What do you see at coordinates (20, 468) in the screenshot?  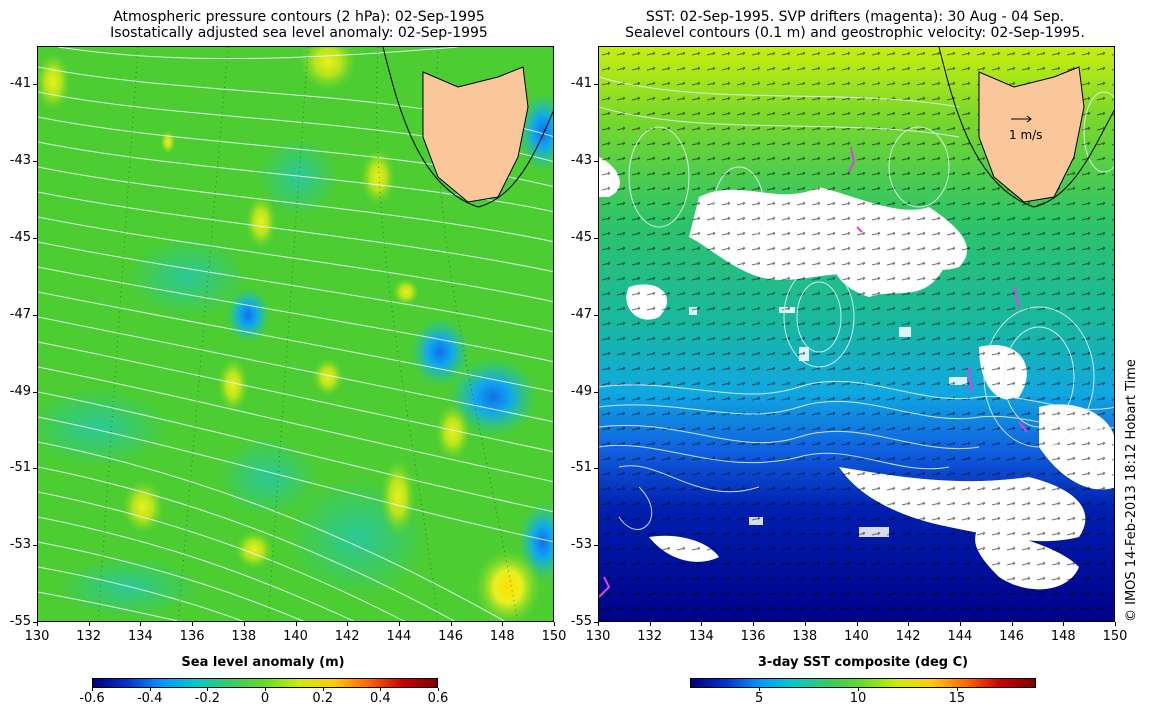 I see `left-y-tick-label: -51` at bounding box center [20, 468].